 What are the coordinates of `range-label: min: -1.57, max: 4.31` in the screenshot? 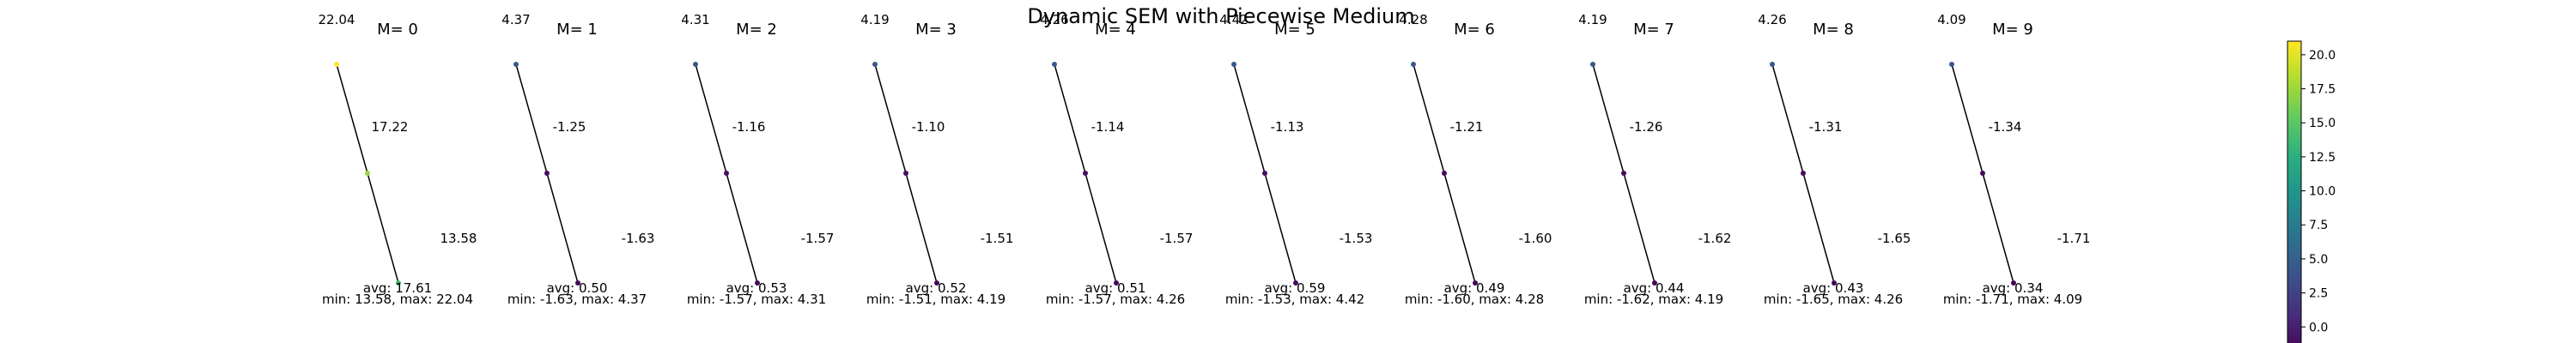 It's located at (757, 300).